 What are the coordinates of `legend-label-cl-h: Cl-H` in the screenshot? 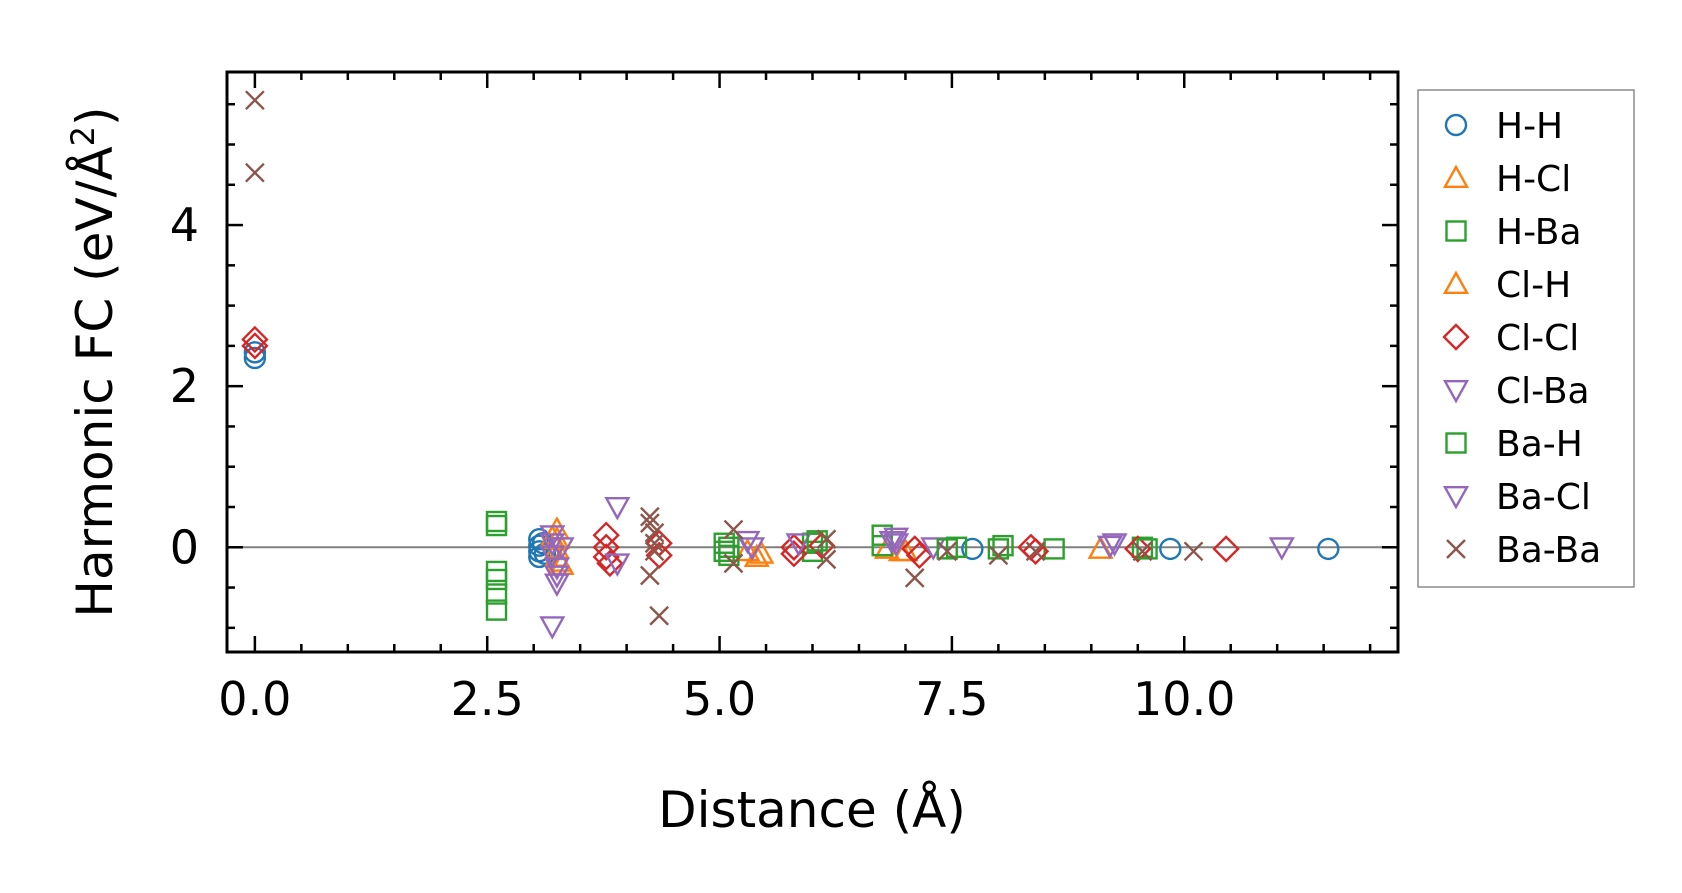 It's located at (1533, 285).